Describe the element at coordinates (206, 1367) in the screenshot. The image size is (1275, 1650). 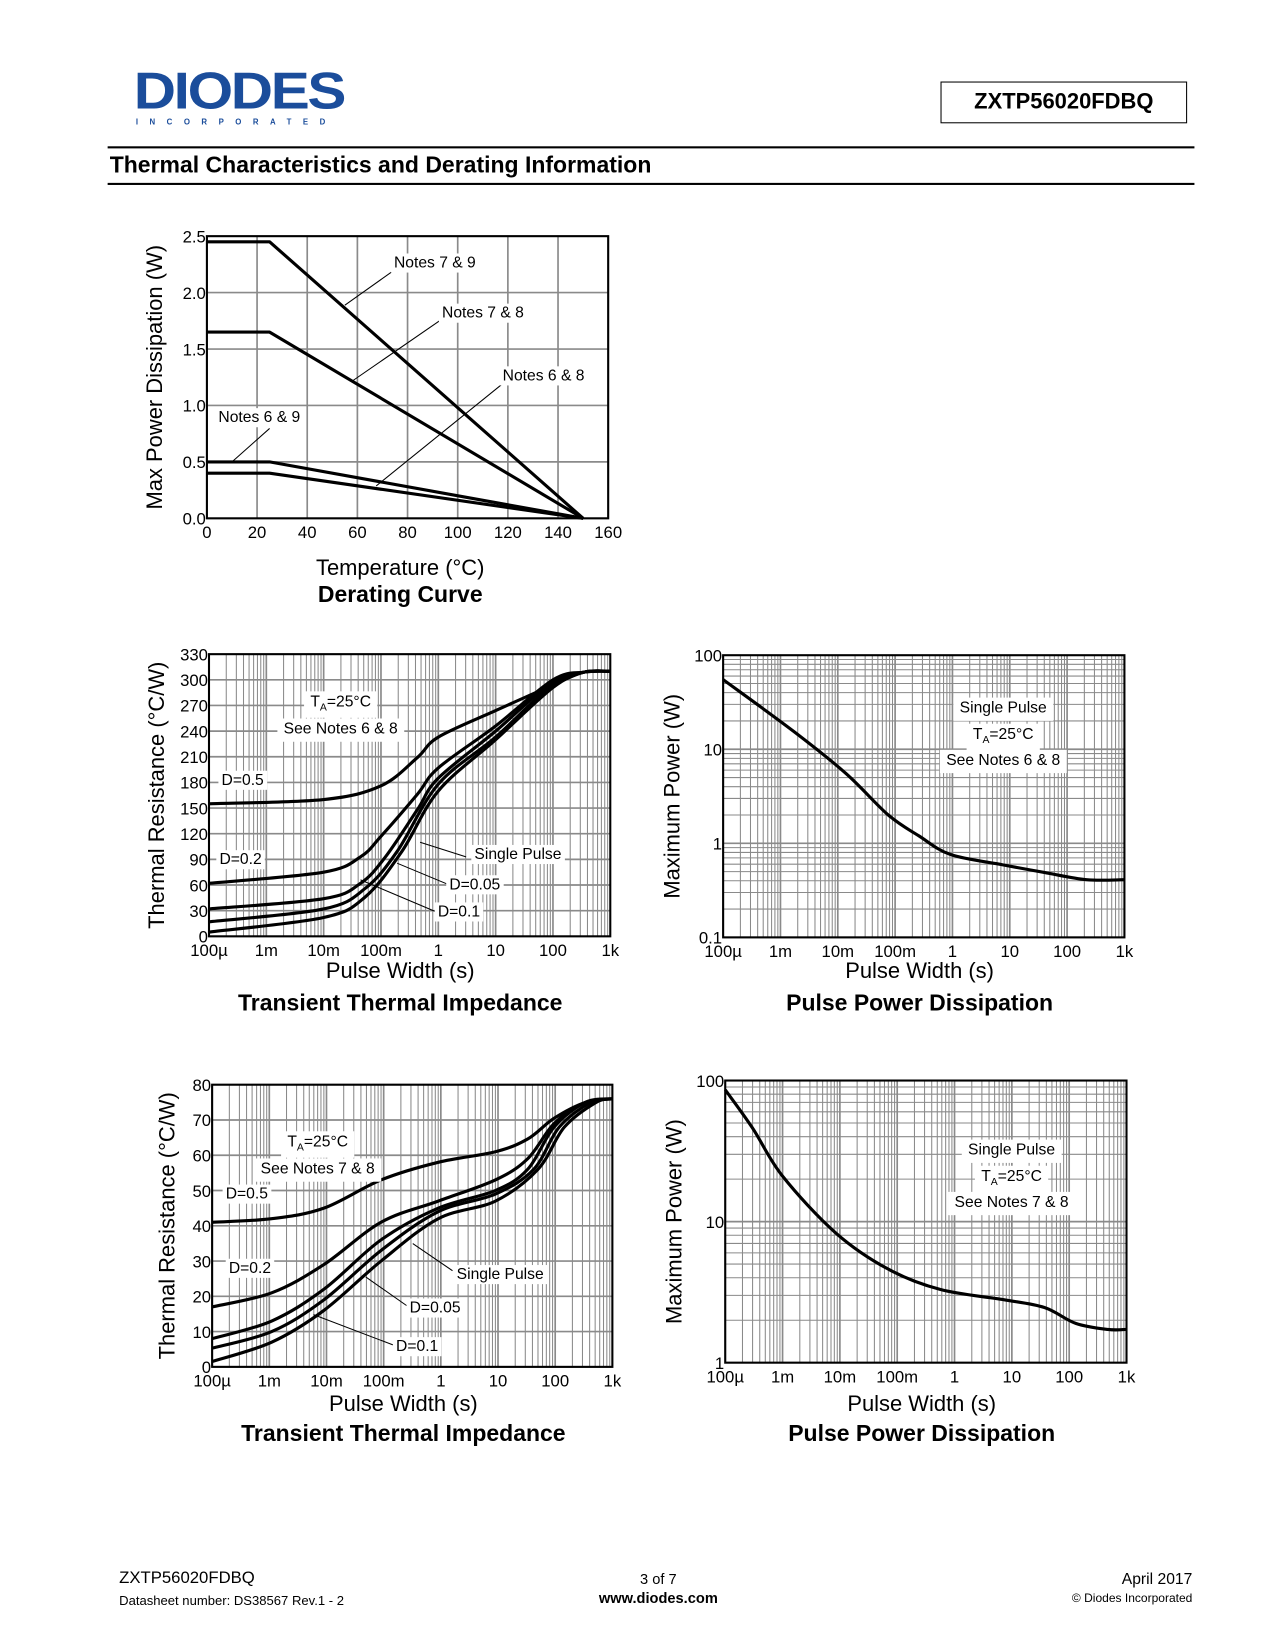
I see `y-tick-label: 0` at that location.